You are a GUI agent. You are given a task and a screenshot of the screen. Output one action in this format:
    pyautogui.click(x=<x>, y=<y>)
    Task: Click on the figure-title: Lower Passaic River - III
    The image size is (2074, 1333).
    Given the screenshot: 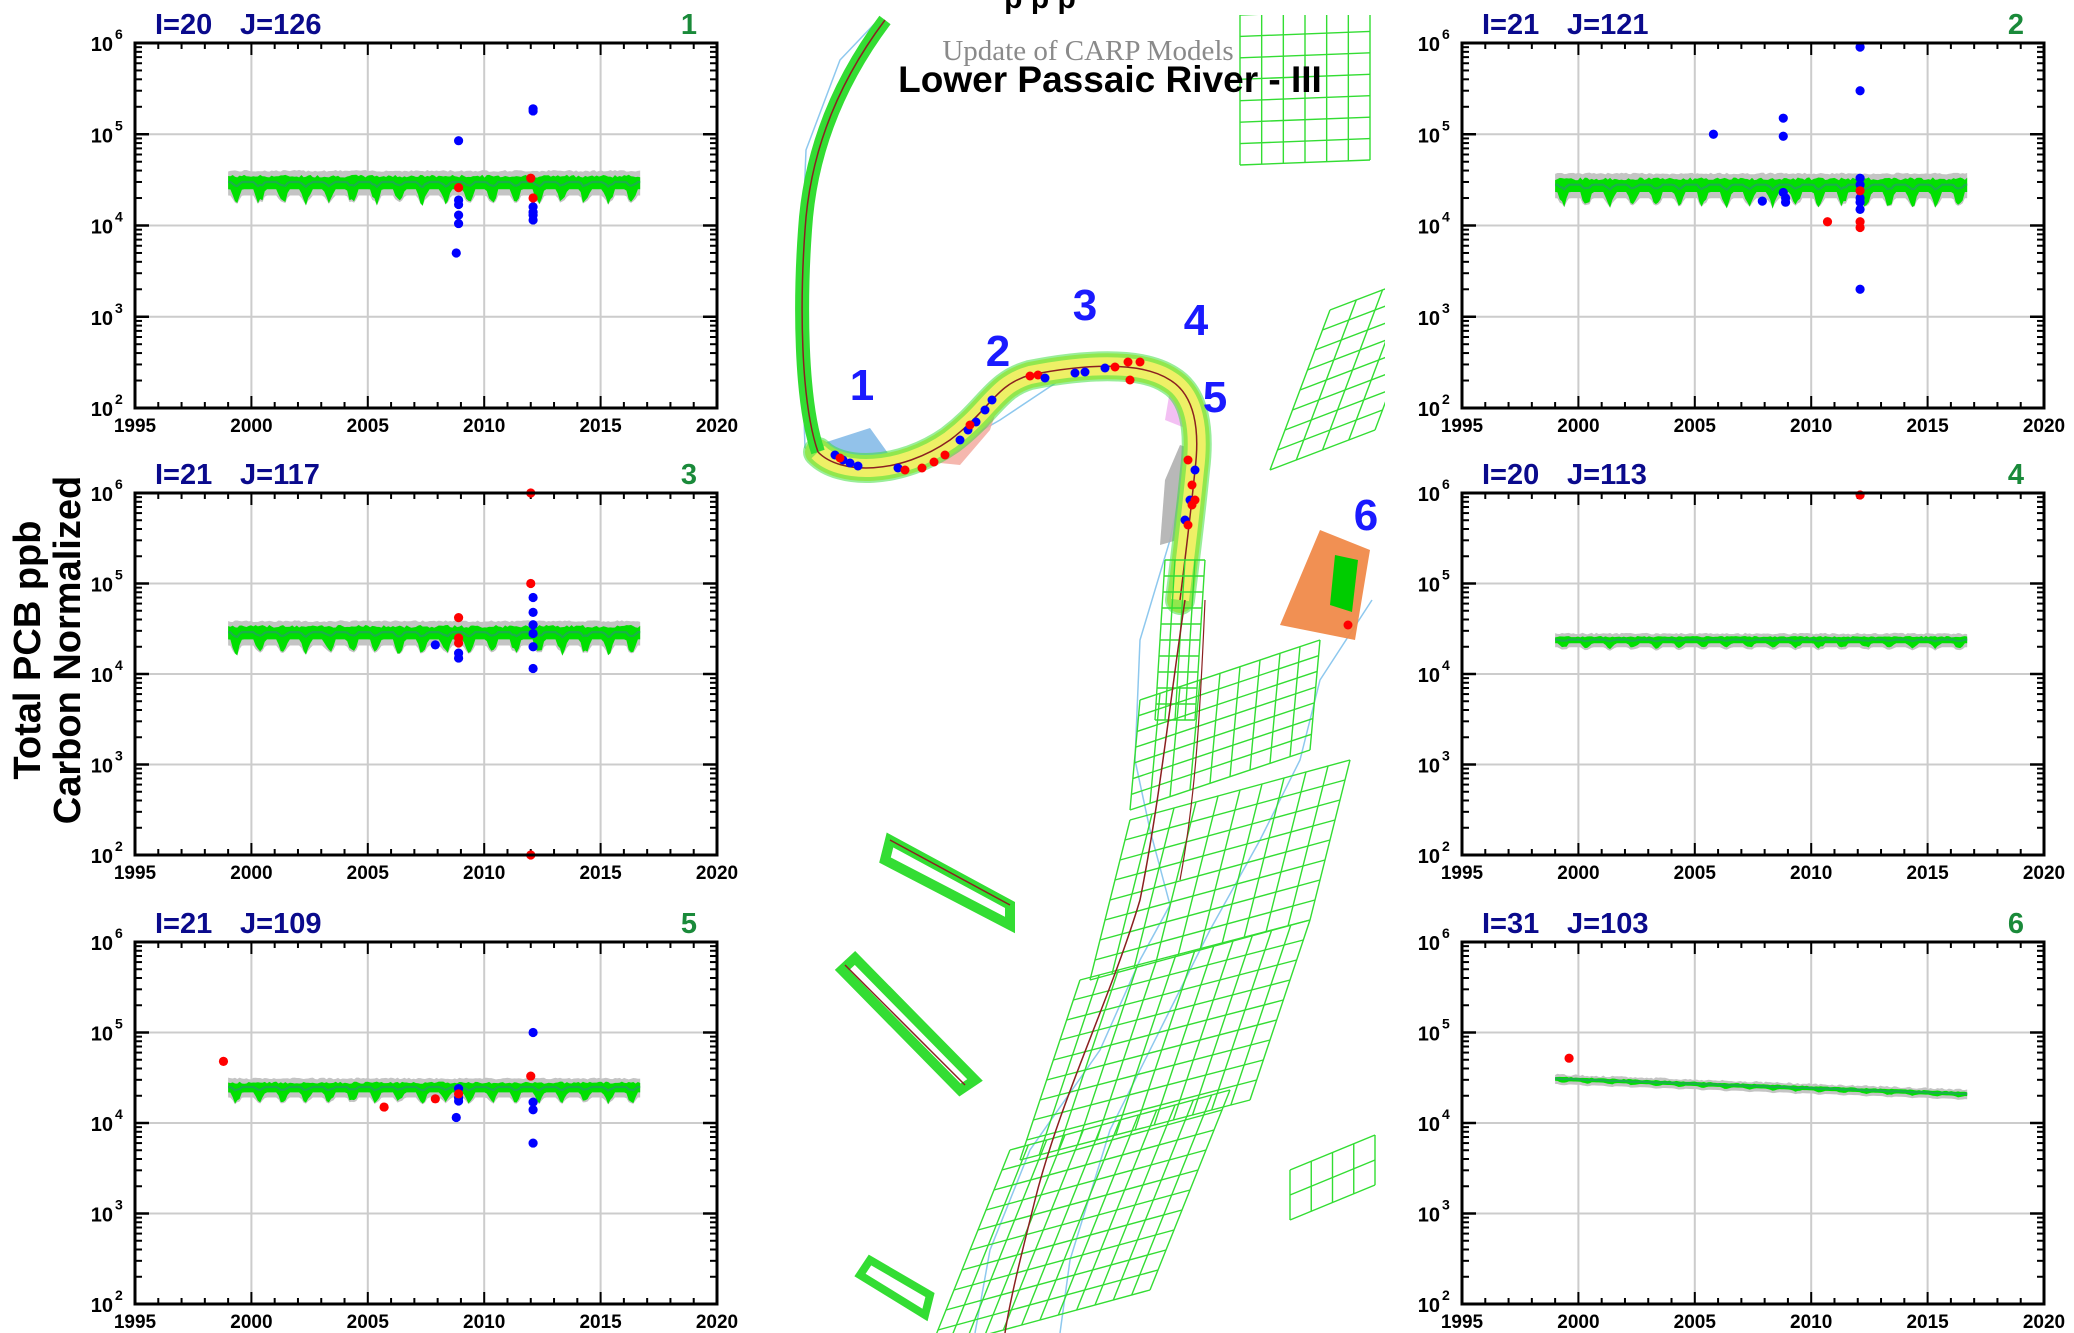 What is the action you would take?
    pyautogui.click(x=1110, y=79)
    